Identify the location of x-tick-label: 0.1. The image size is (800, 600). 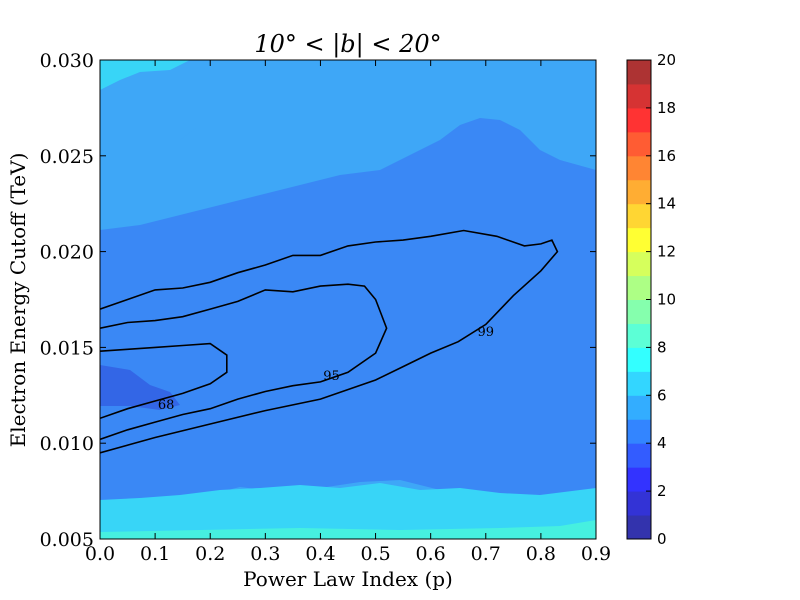
(155, 554).